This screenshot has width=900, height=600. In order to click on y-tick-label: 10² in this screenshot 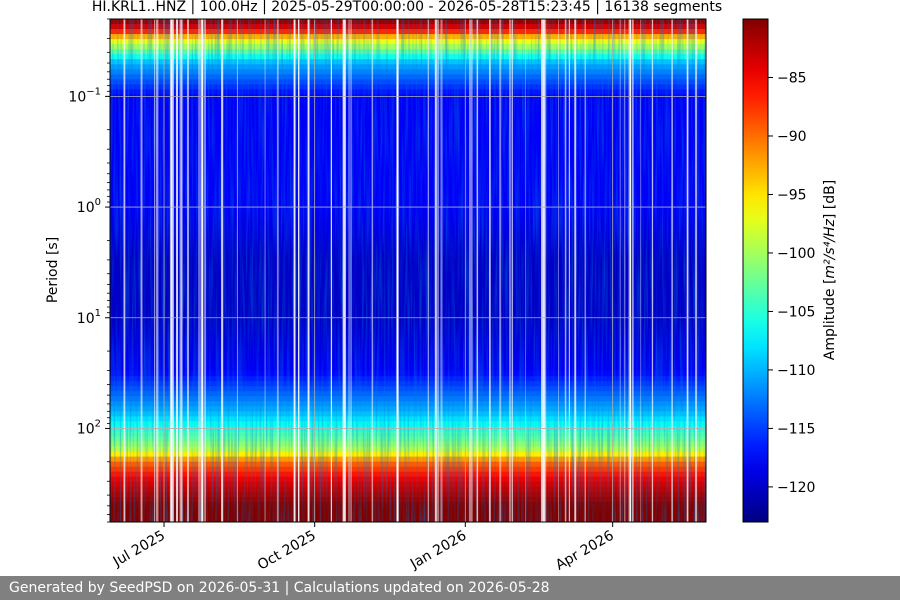, I will do `click(89, 427)`.